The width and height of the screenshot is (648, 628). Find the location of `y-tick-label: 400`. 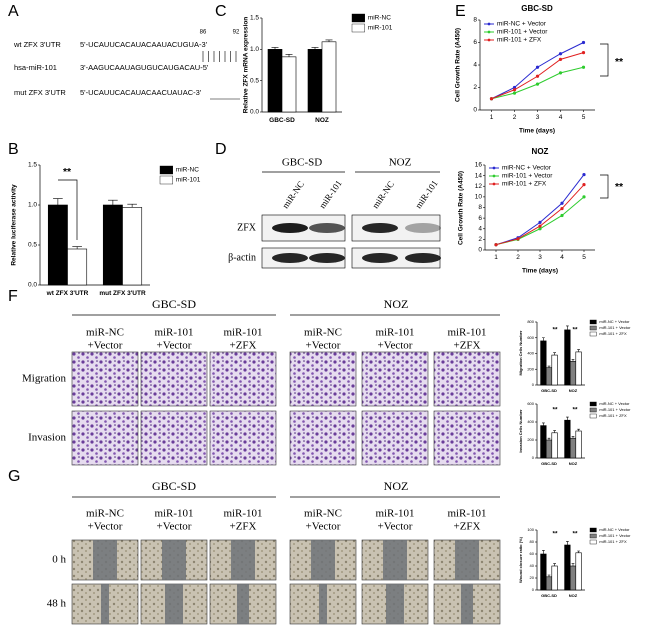

y-tick-label: 400 is located at coordinates (530, 421).